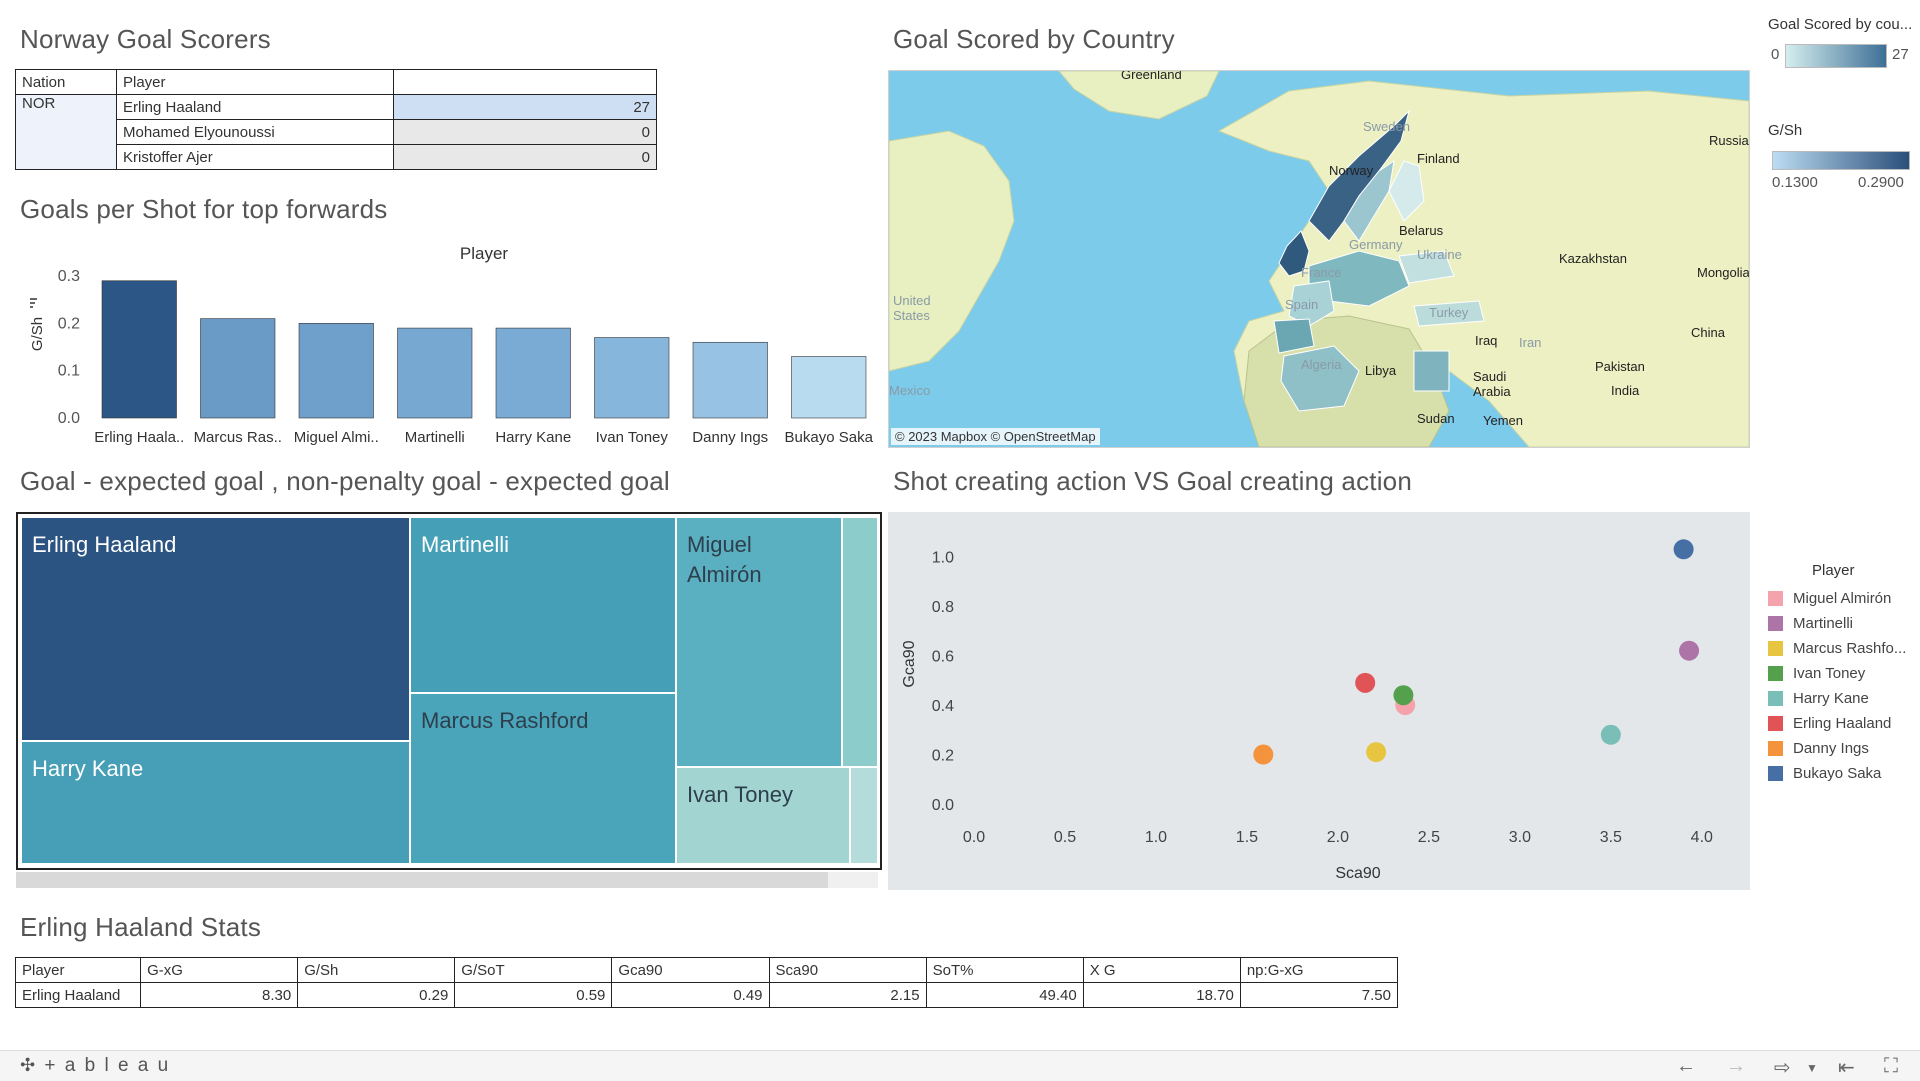 This screenshot has height=1081, width=1920. I want to click on stats-header: Gca90, so click(690, 970).